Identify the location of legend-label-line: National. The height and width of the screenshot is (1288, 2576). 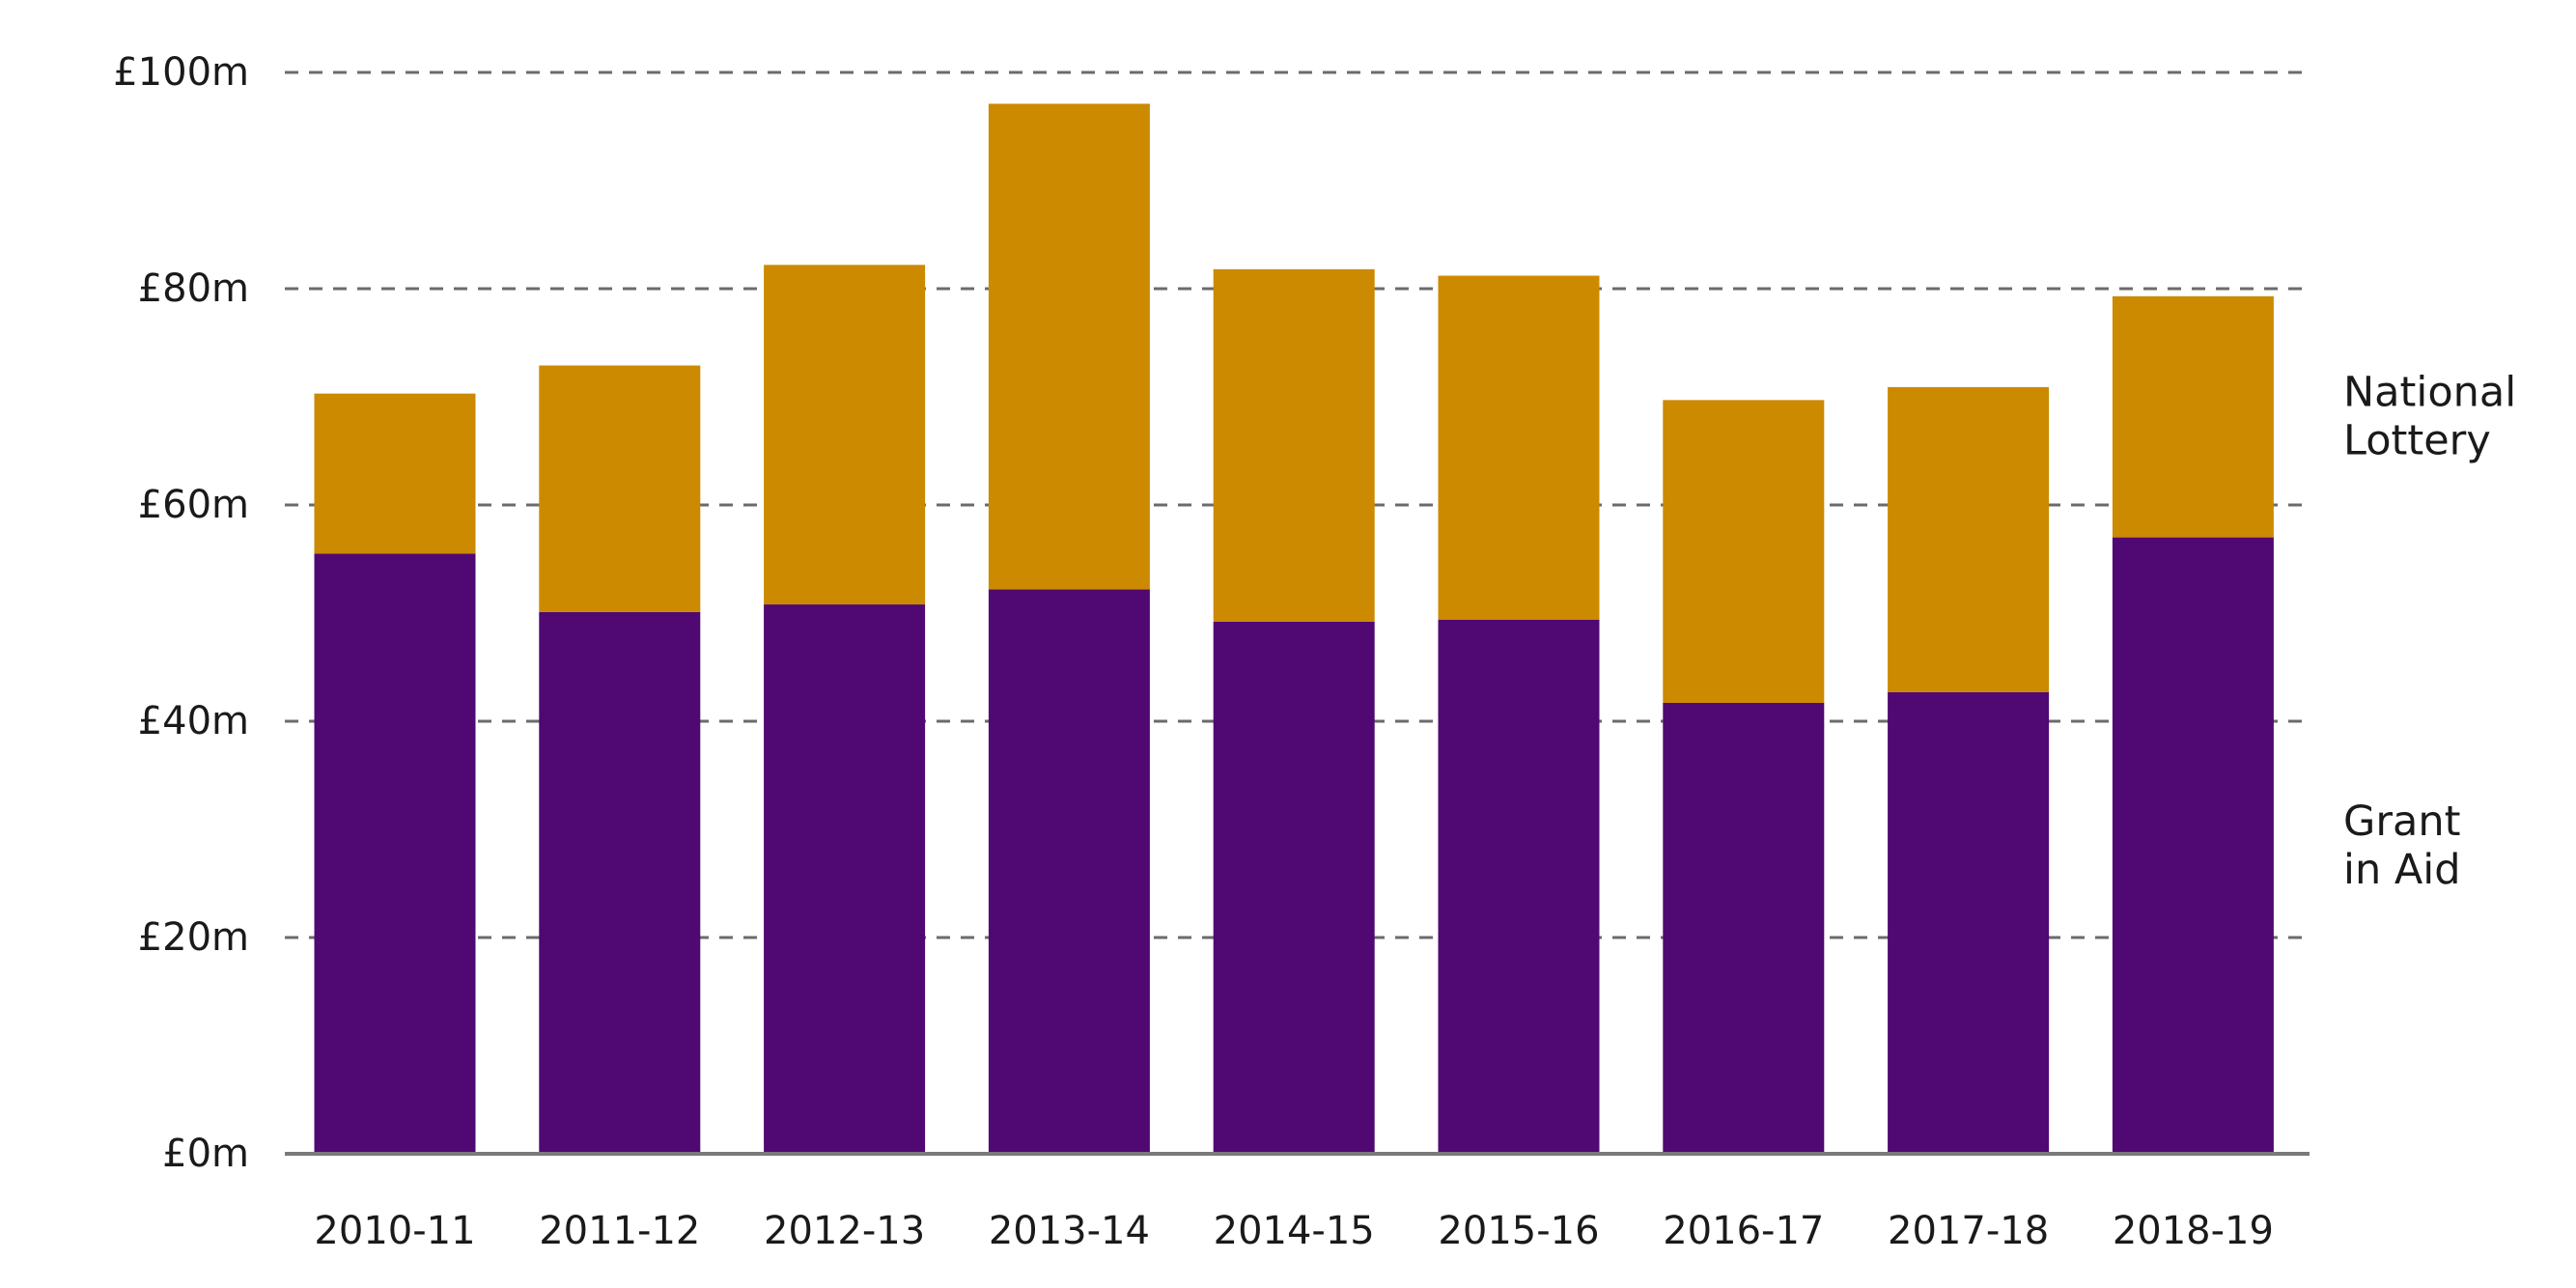
(2430, 393).